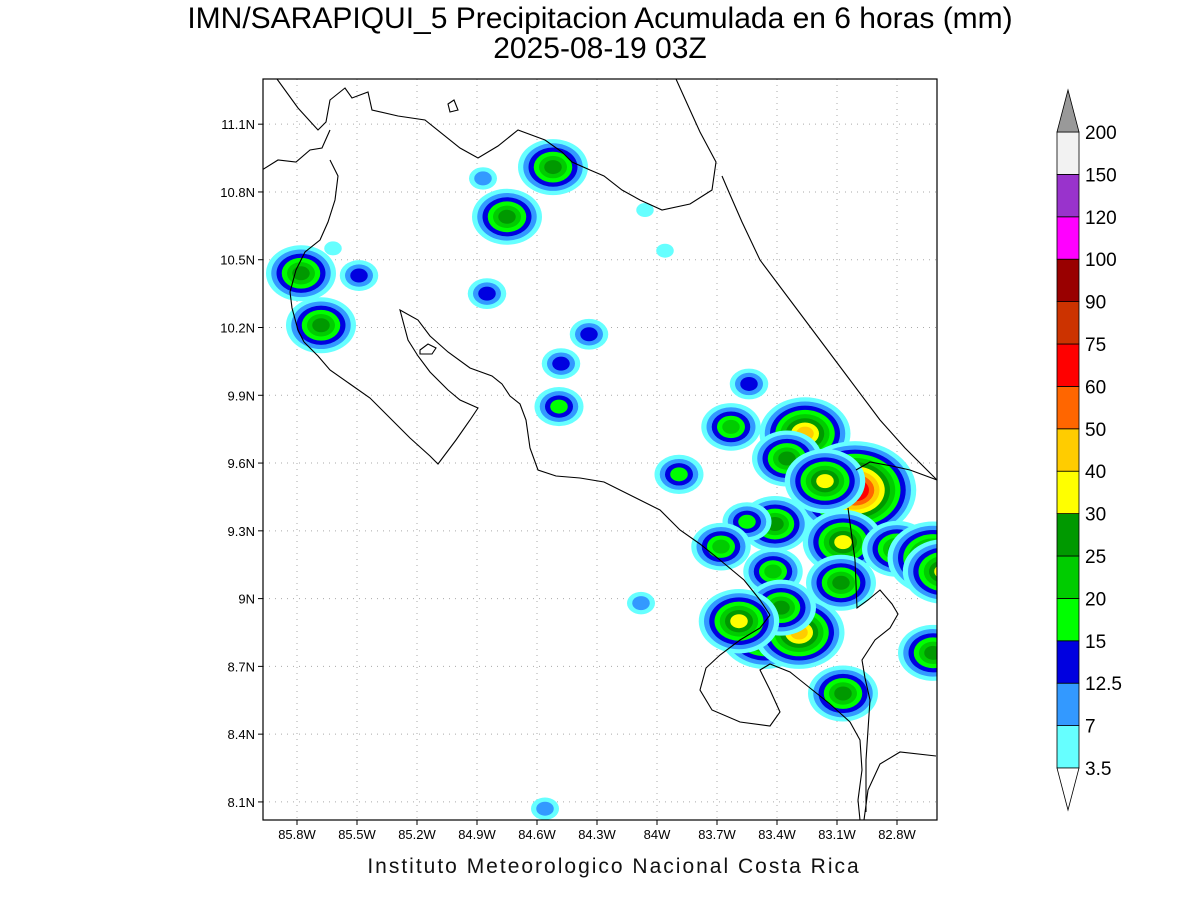  What do you see at coordinates (781, 717) in the screenshot?
I see `coastline-osa-pacific` at bounding box center [781, 717].